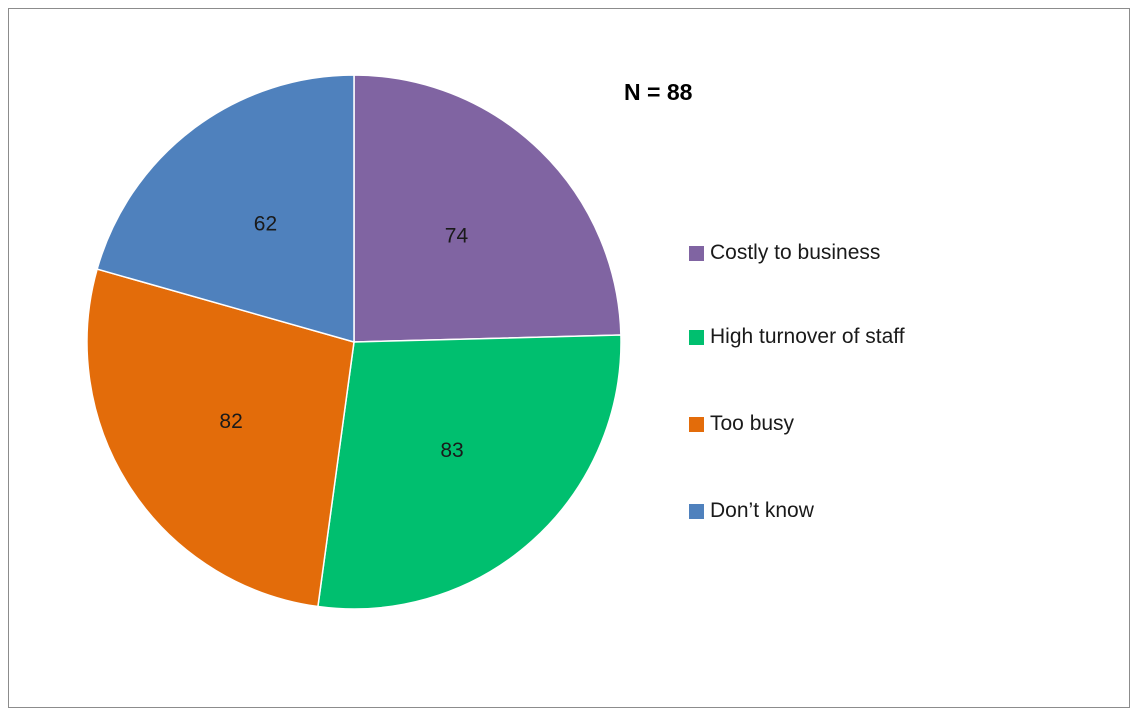 The height and width of the screenshot is (708, 1134). What do you see at coordinates (696, 511) in the screenshot?
I see `legend-swatch-dont-know` at bounding box center [696, 511].